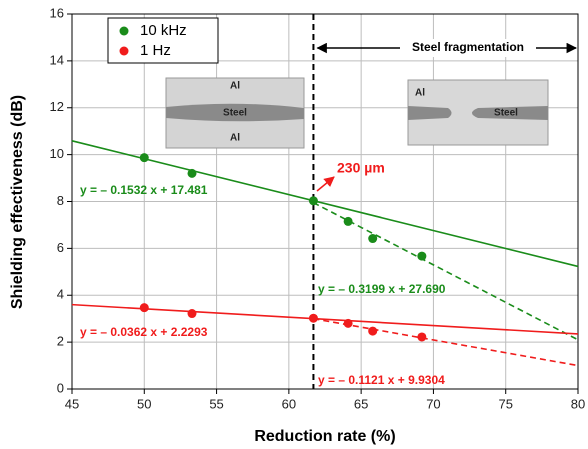  I want to click on x-tick-label: 65, so click(361, 403).